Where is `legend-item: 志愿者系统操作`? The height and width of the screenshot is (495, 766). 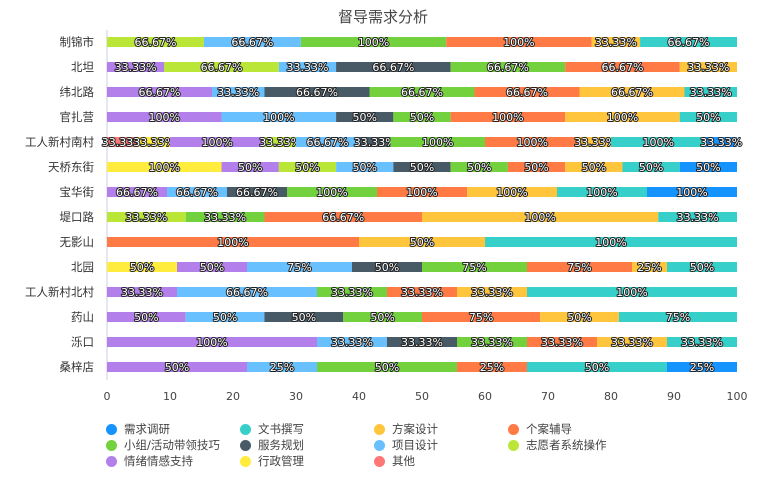 legend-item: 志愿者系统操作 is located at coordinates (557, 445).